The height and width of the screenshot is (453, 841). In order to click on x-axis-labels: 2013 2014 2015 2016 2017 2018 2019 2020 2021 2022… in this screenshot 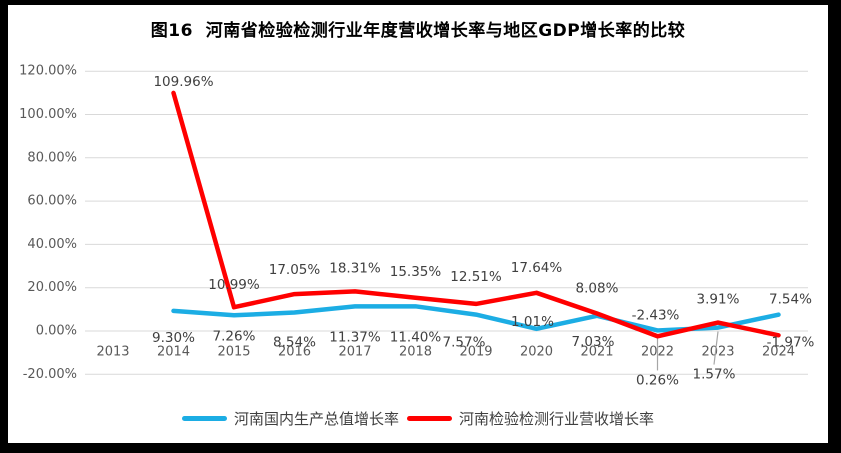, I will do `click(445, 352)`.